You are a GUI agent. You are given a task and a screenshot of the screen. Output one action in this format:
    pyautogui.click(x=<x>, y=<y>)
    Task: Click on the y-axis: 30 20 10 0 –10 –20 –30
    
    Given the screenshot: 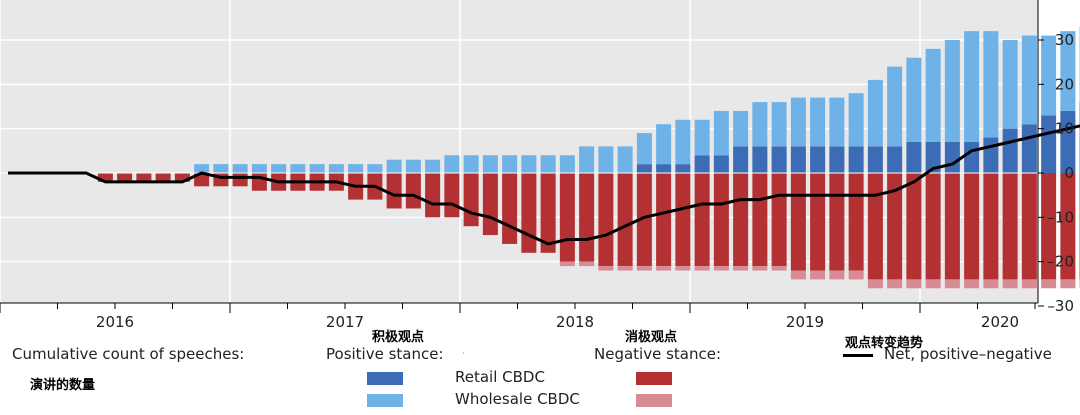 What is the action you would take?
    pyautogui.click(x=1055, y=157)
    